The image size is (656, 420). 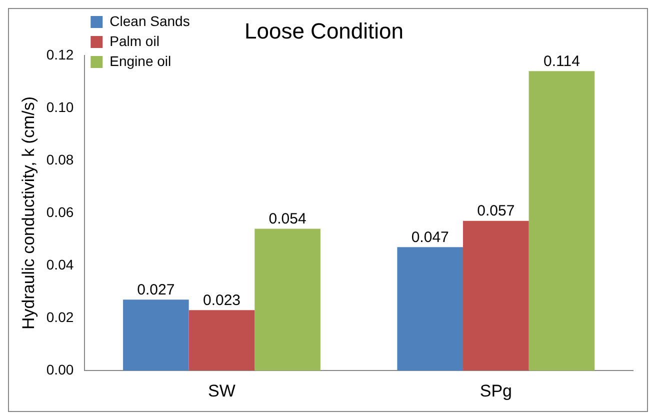 What do you see at coordinates (324, 31) in the screenshot?
I see `chart-title: Loose Condition` at bounding box center [324, 31].